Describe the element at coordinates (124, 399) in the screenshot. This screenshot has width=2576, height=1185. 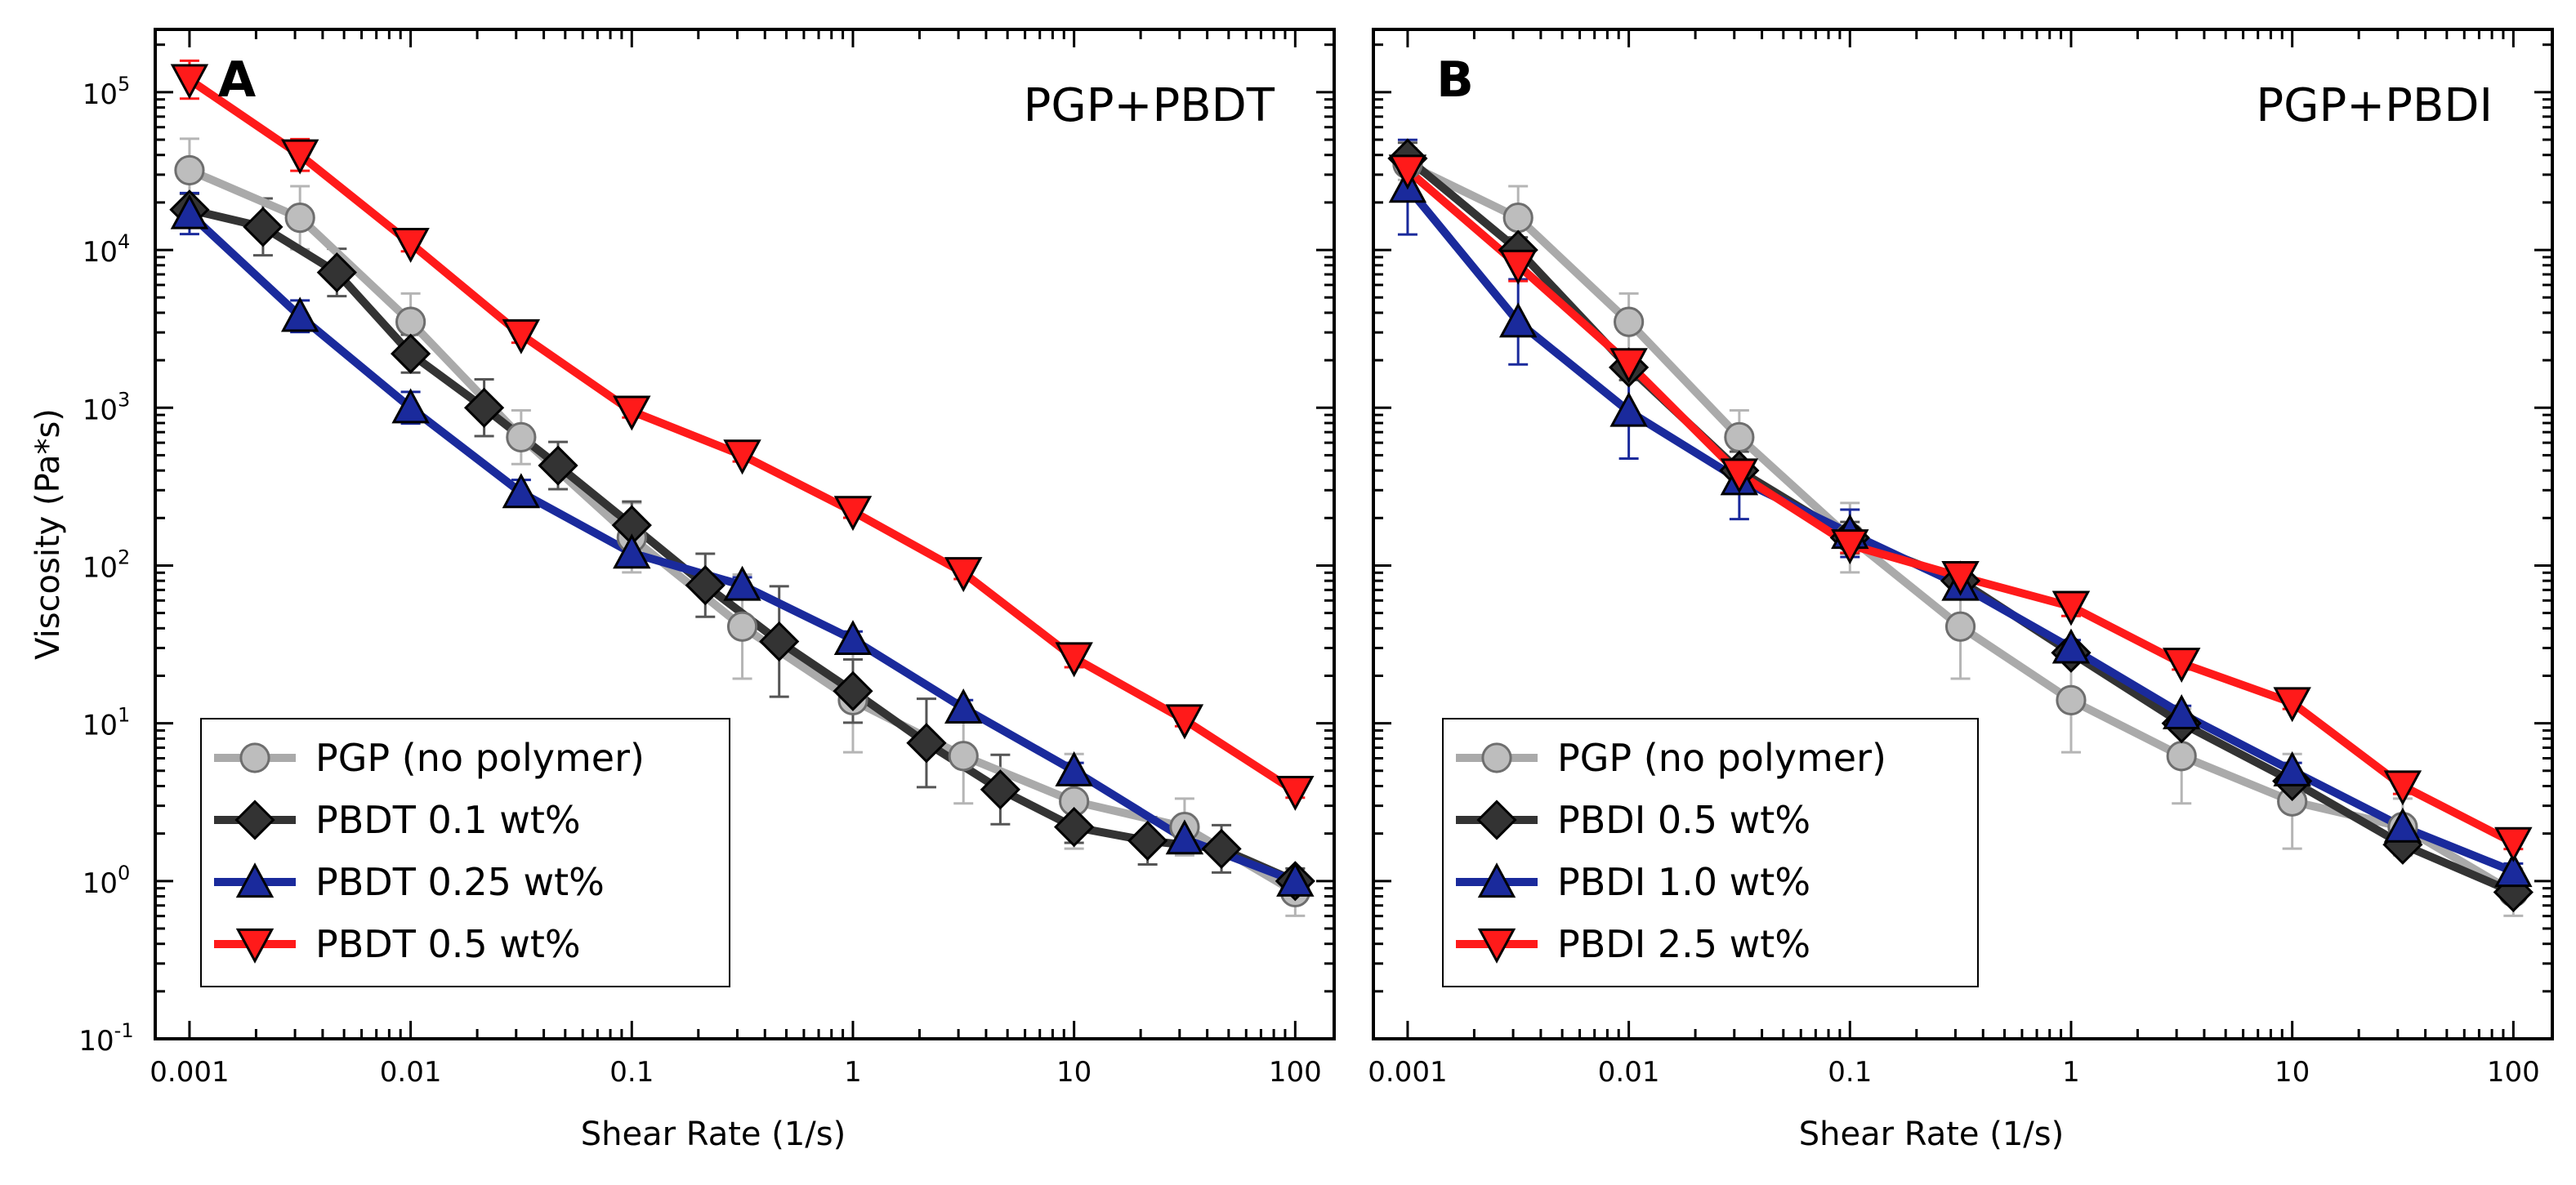
I see `y-tick-exp: 3` at that location.